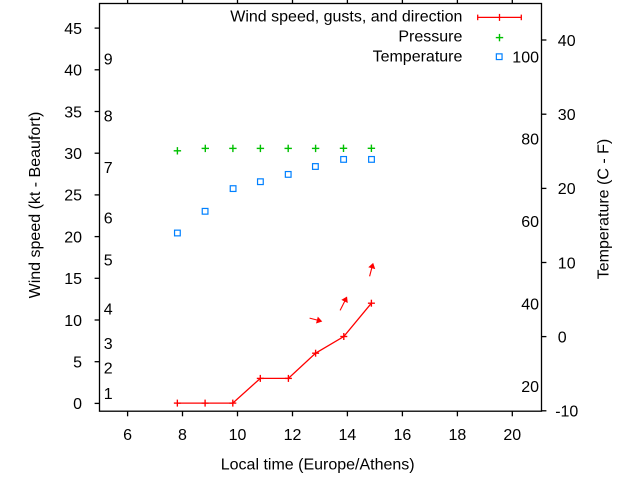  What do you see at coordinates (108, 309) in the screenshot?
I see `svg-text: 4` at bounding box center [108, 309].